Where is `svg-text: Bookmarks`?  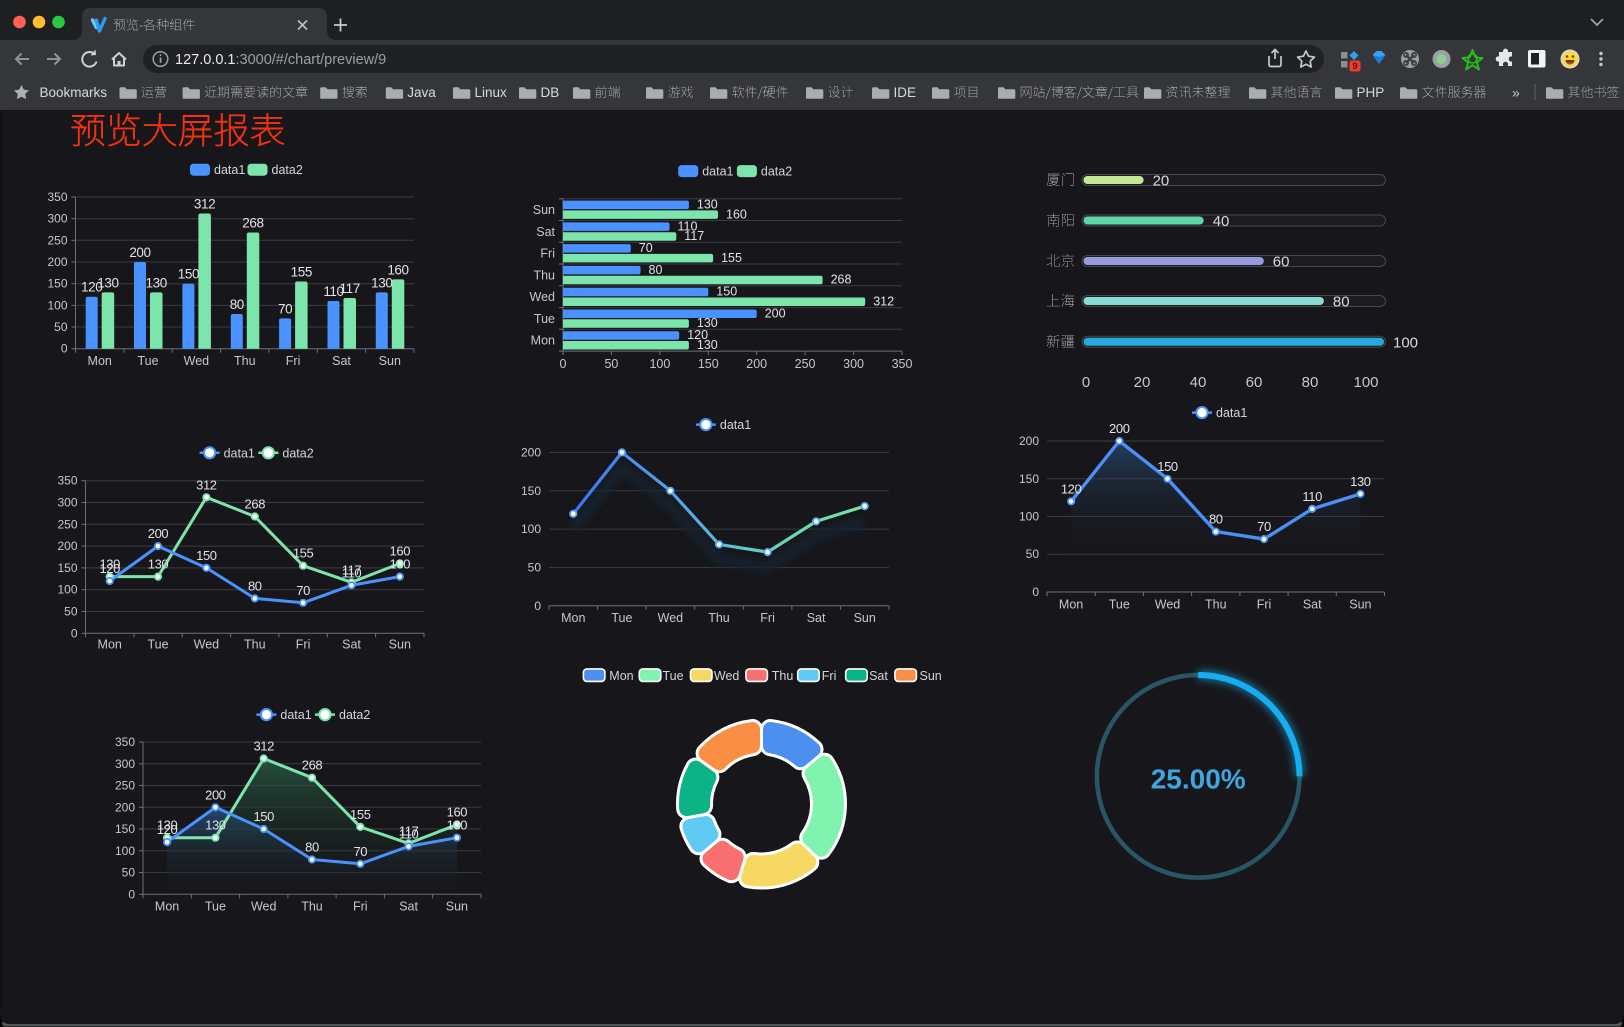
svg-text: Bookmarks is located at coordinates (74, 92).